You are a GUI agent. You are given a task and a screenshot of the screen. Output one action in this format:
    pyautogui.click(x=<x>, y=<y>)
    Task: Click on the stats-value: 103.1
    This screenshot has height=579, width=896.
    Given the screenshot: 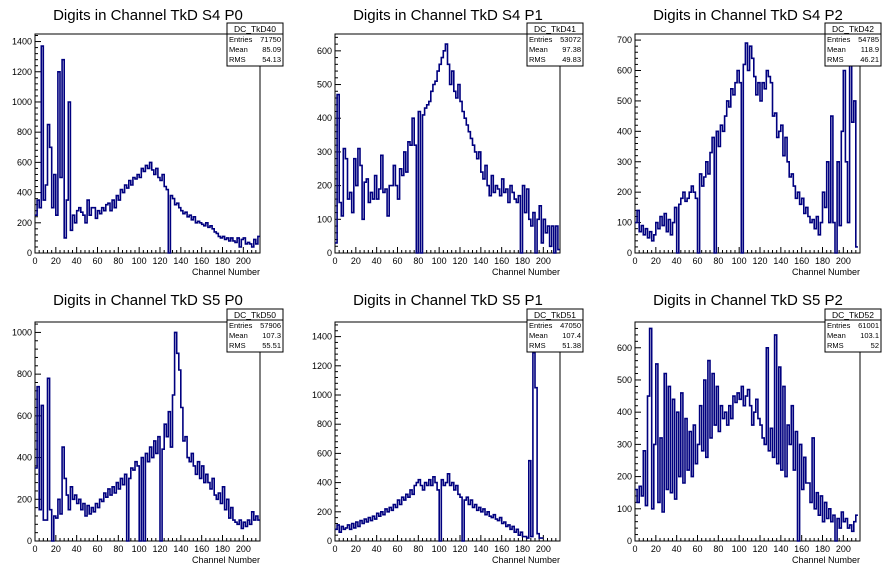 What is the action you would take?
    pyautogui.click(x=869, y=335)
    